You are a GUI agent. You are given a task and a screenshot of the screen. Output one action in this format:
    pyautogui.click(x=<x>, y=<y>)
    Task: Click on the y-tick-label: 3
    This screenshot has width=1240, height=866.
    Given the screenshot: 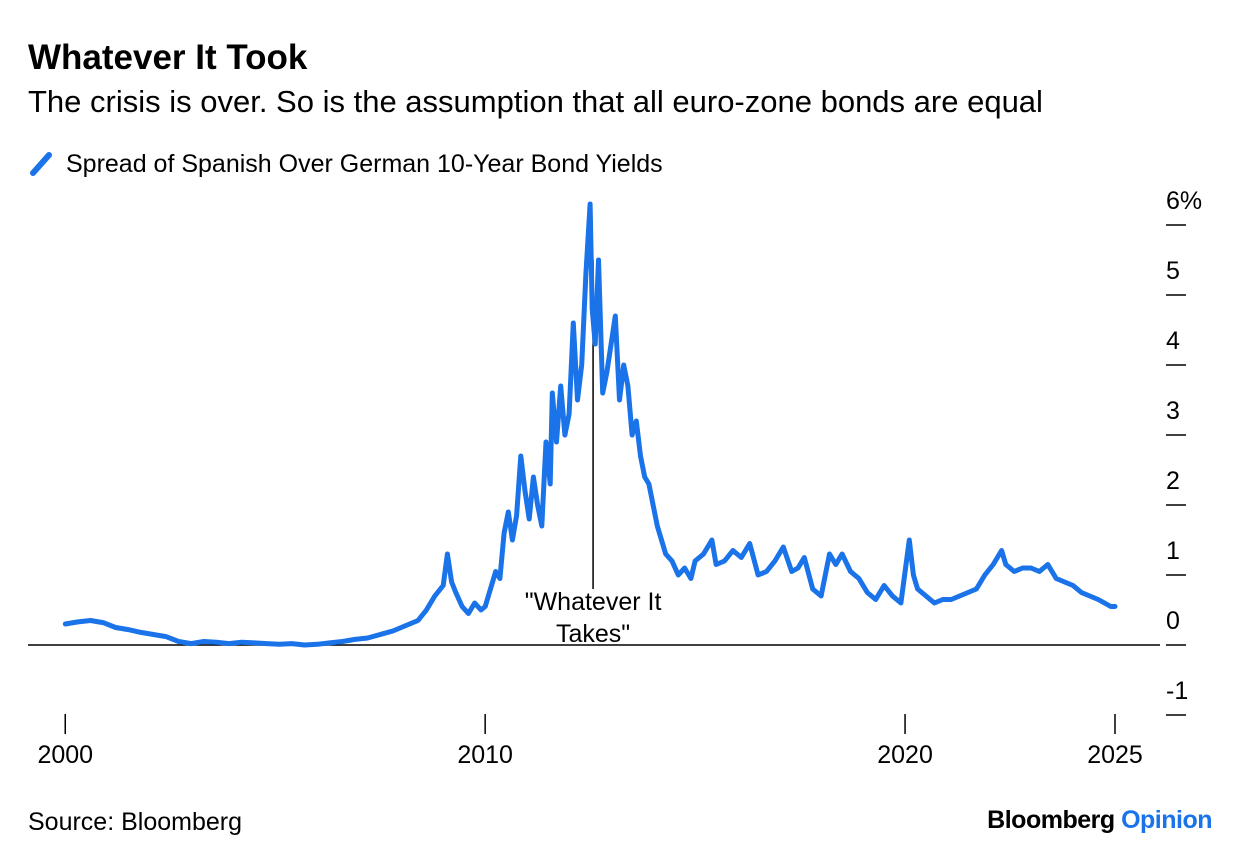 What is the action you would take?
    pyautogui.click(x=1173, y=411)
    